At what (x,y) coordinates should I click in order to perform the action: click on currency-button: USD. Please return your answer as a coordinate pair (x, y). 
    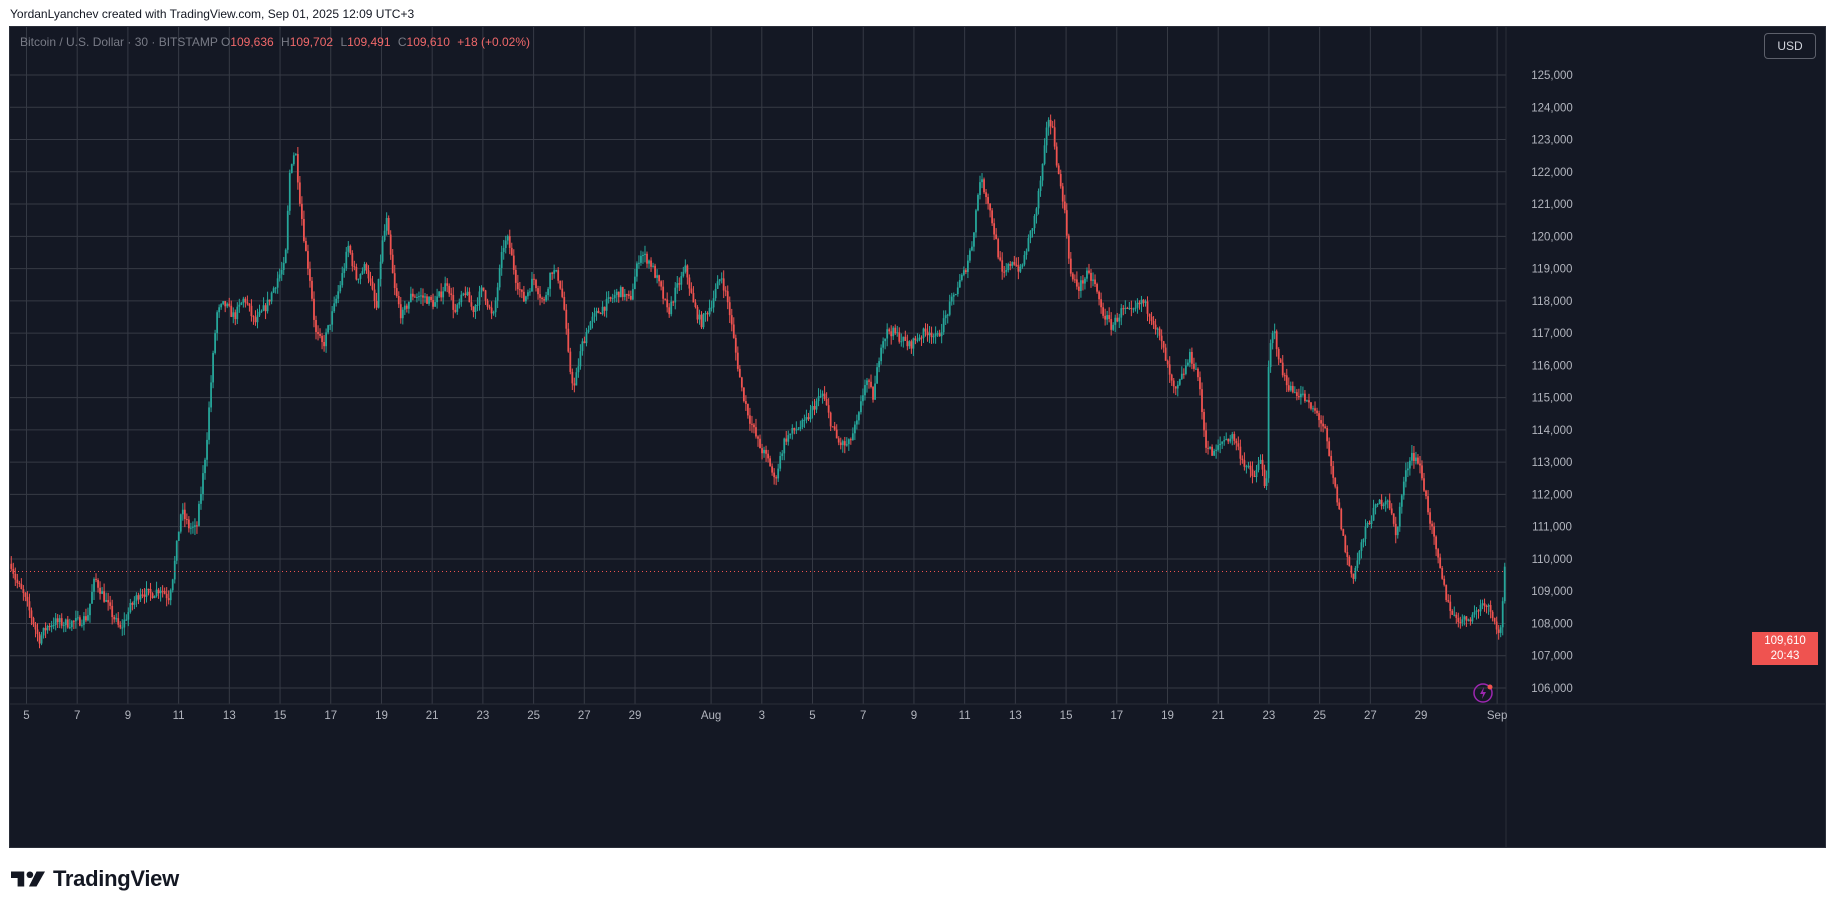
    Looking at the image, I should click on (1790, 46).